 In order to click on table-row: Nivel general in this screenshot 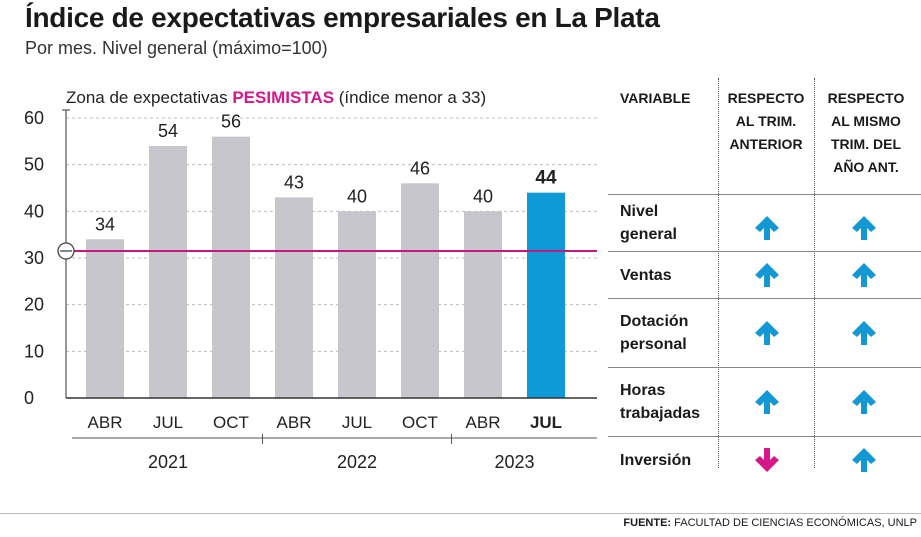, I will do `click(764, 223)`.